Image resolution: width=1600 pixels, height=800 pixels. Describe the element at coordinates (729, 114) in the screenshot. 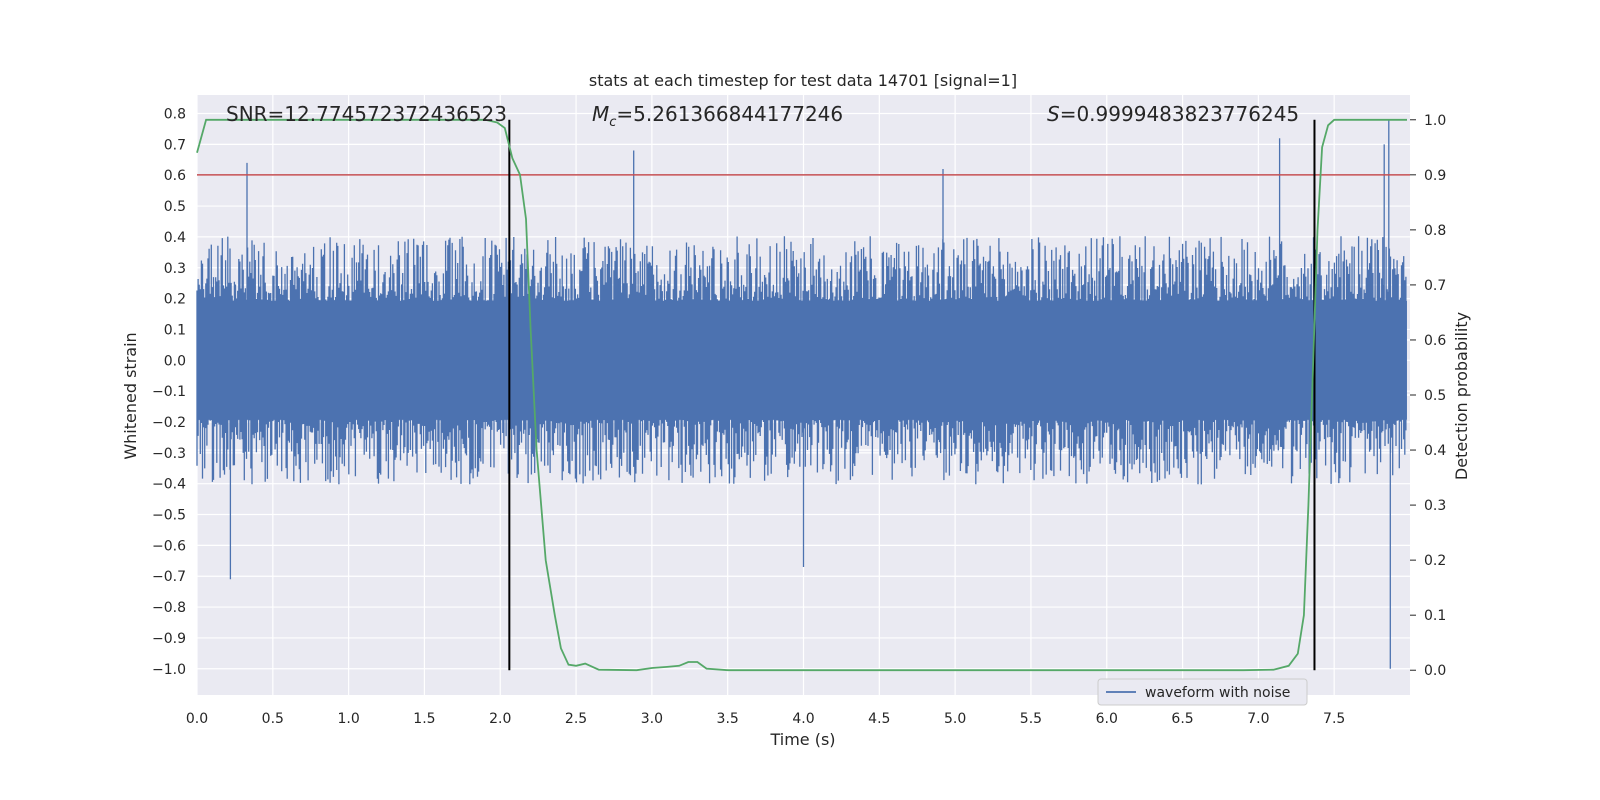

I see `chirp-mass-value: =5.261366844177246` at that location.